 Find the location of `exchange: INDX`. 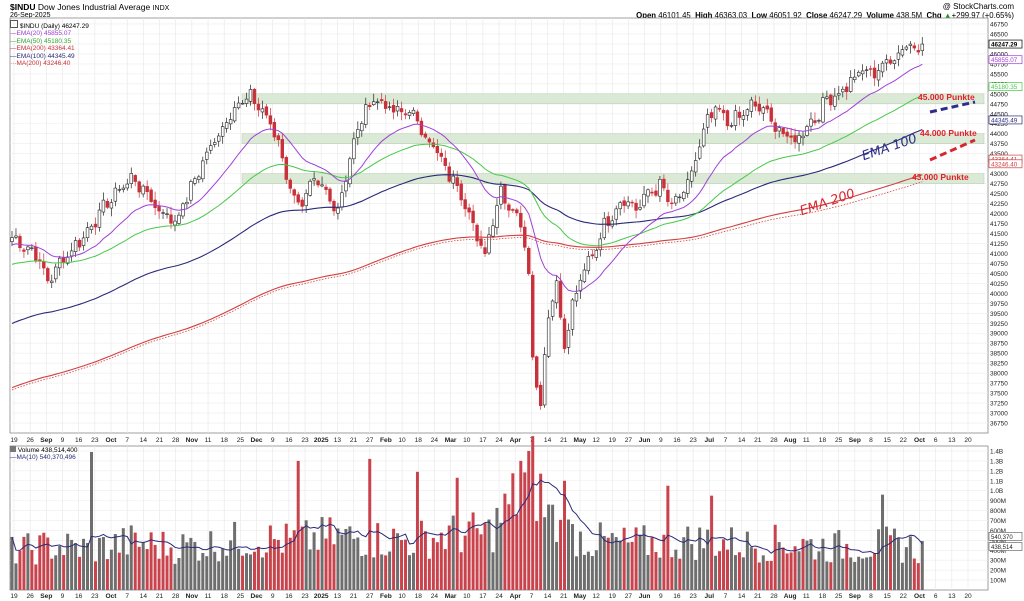

exchange: INDX is located at coordinates (161, 8).